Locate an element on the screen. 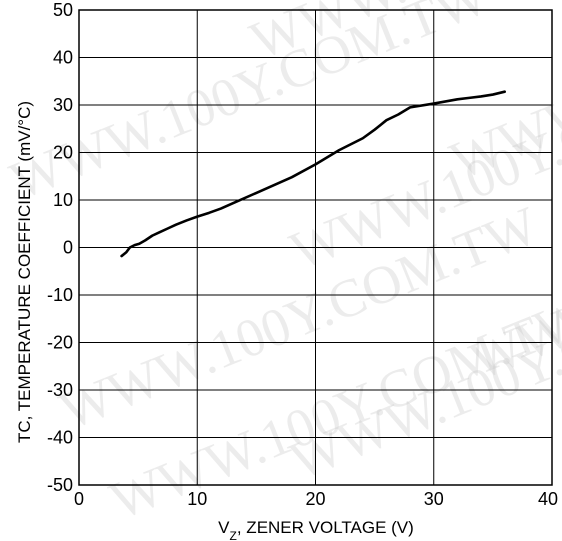  x-tick-label: 20 is located at coordinates (315, 499).